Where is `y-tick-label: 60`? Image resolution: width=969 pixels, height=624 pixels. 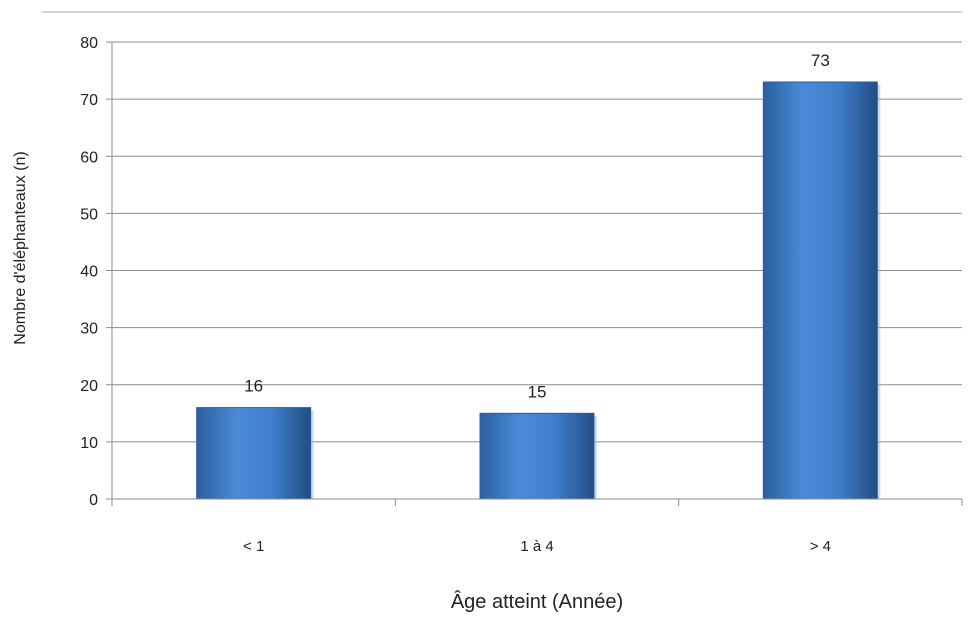
y-tick-label: 60 is located at coordinates (89, 157).